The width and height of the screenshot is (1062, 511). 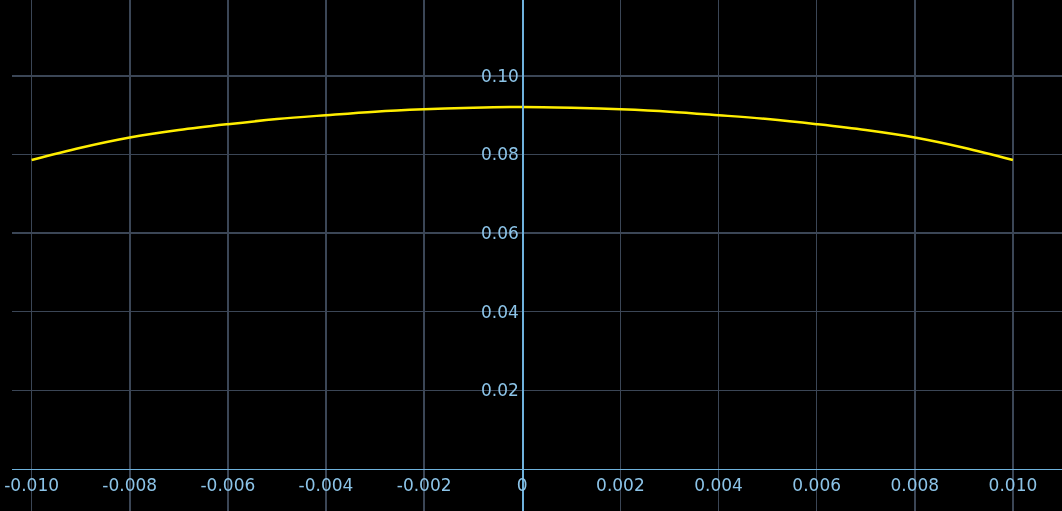 What do you see at coordinates (817, 484) in the screenshot?
I see `x-tick-label: 0.006` at bounding box center [817, 484].